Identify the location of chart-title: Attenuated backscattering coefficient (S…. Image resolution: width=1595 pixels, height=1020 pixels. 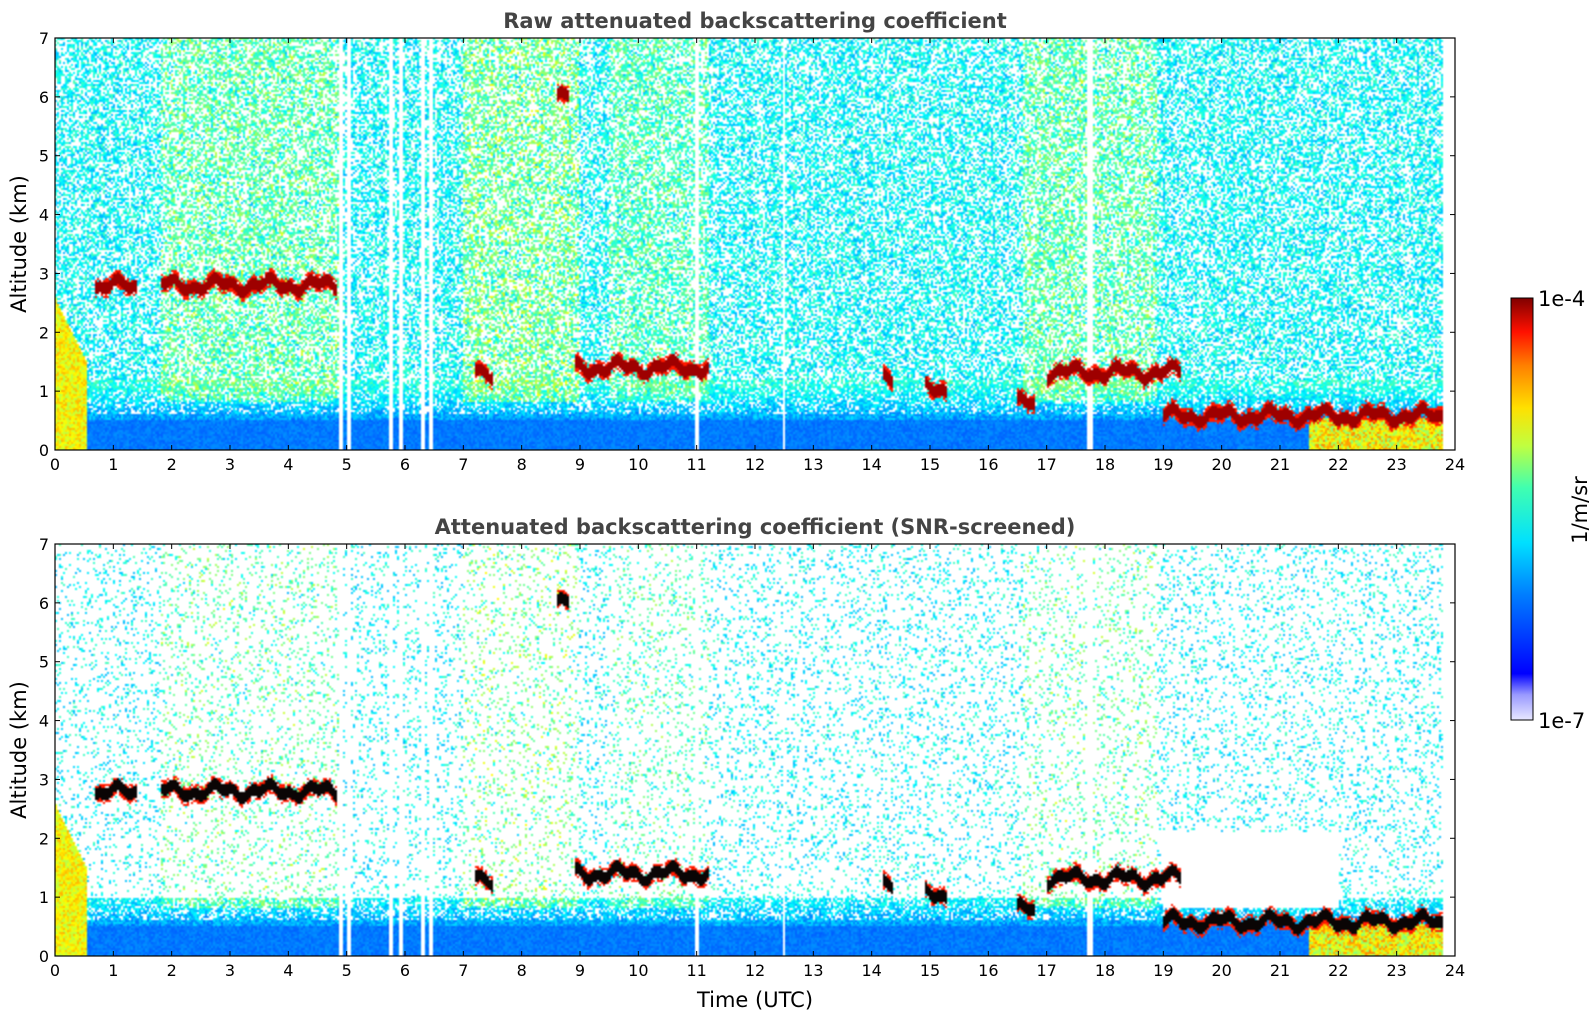
(755, 527).